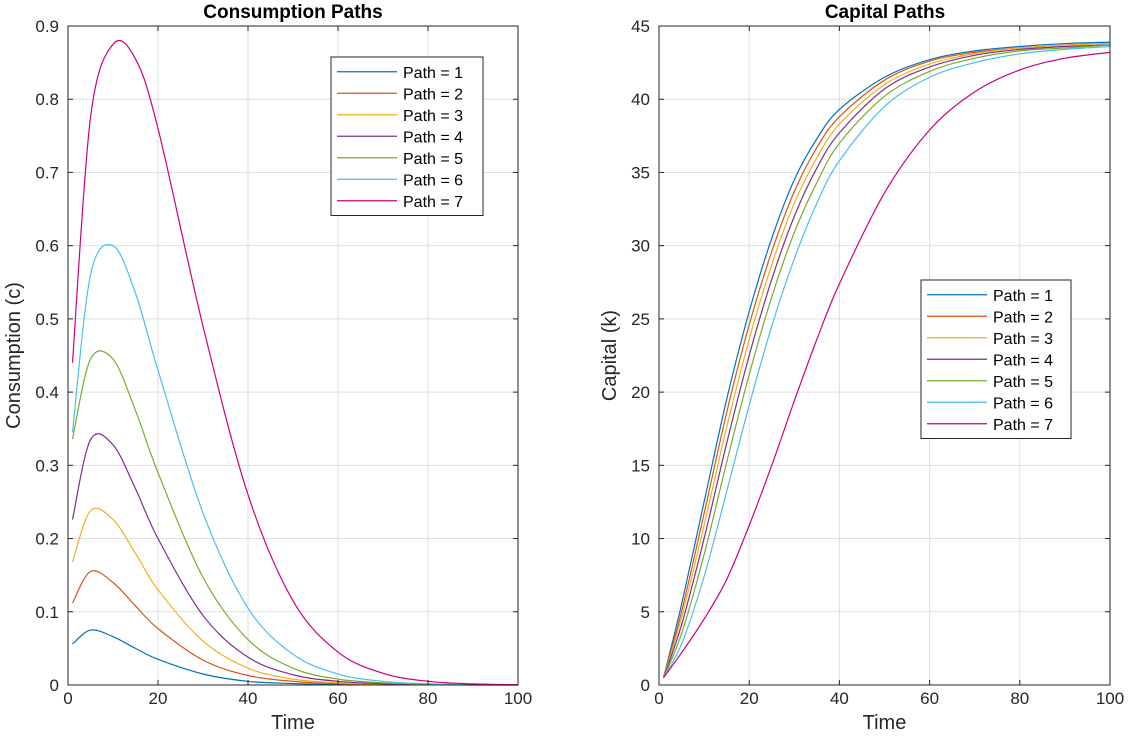  What do you see at coordinates (640, 99) in the screenshot?
I see `y-tick-label: 40` at bounding box center [640, 99].